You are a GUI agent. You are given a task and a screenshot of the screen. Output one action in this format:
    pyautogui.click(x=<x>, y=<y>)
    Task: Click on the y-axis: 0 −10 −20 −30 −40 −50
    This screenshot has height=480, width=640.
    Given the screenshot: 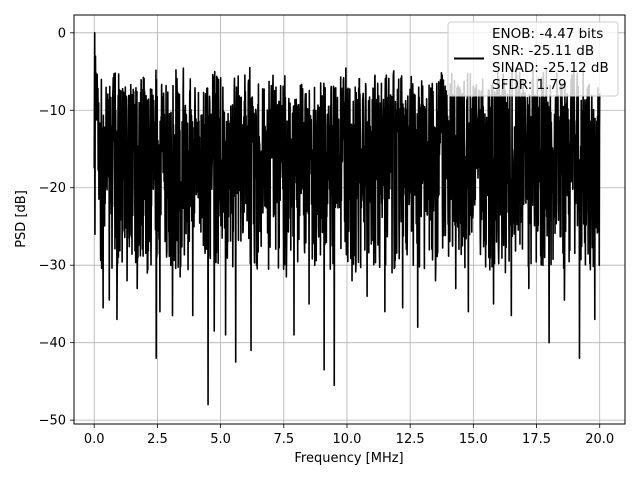 What is the action you would take?
    pyautogui.click(x=56, y=227)
    